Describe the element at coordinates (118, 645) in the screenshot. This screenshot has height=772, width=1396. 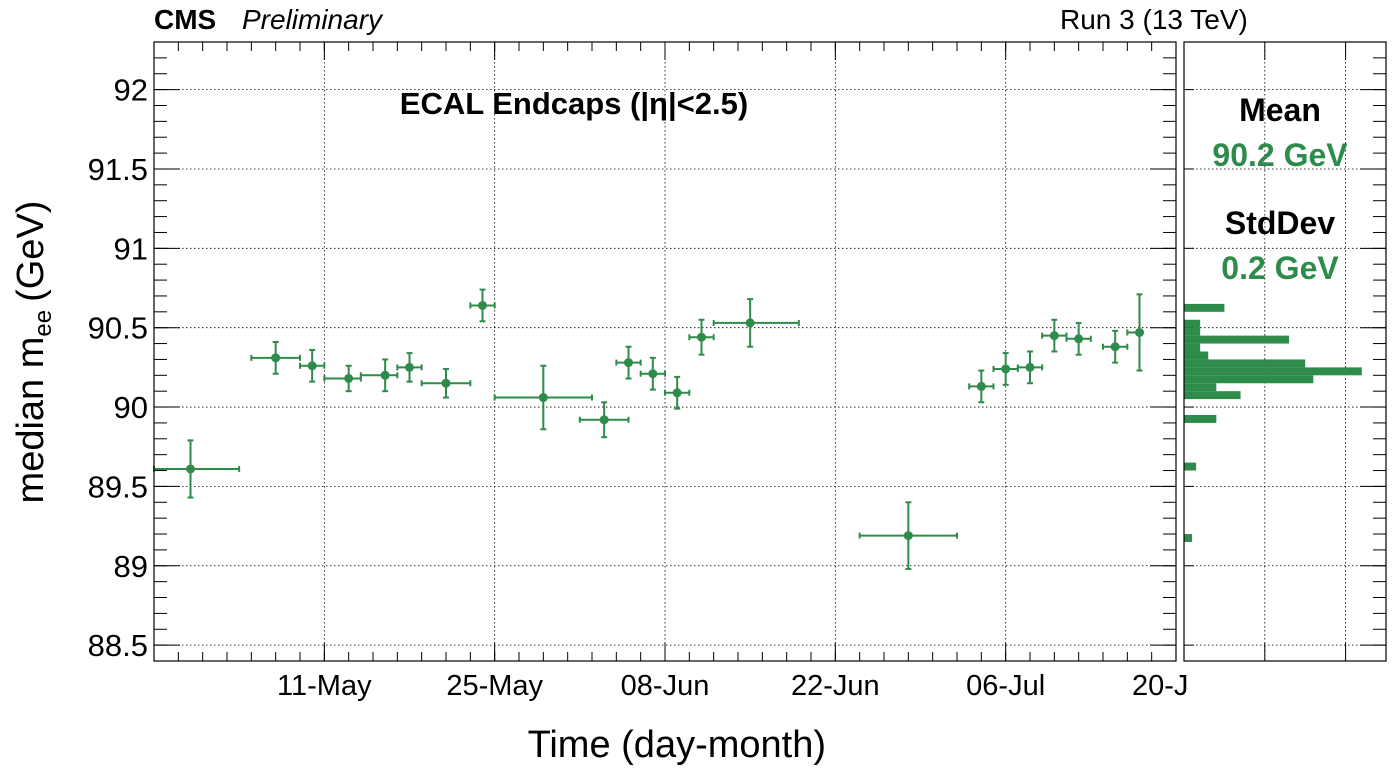
I see `y-tick-label: 88.5` at that location.